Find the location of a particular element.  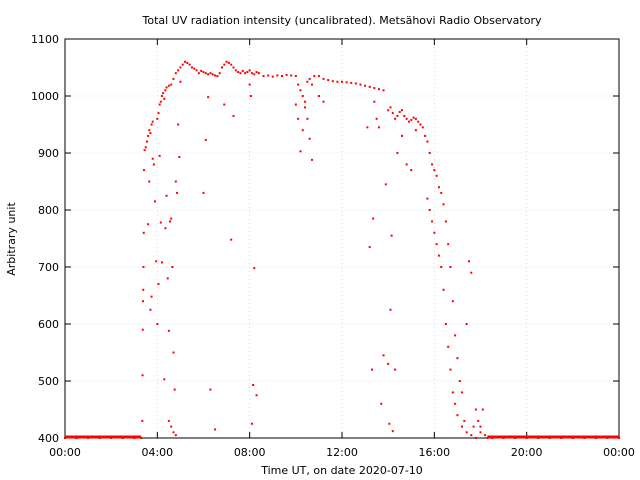

y-tick-label: 1100 is located at coordinates (45, 39).